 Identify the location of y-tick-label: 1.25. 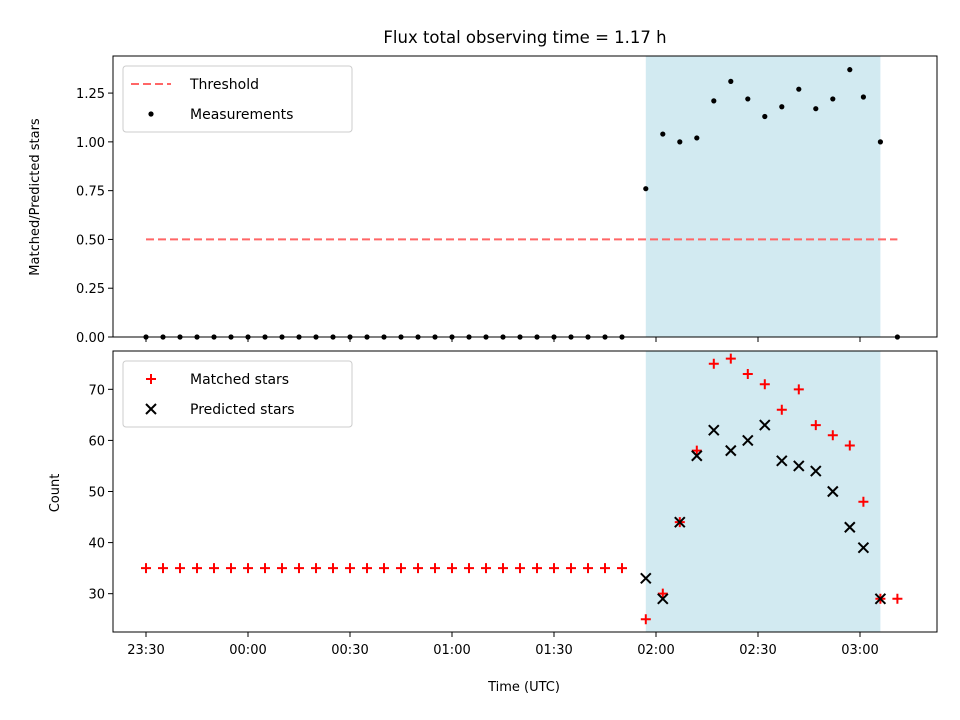
(90, 94).